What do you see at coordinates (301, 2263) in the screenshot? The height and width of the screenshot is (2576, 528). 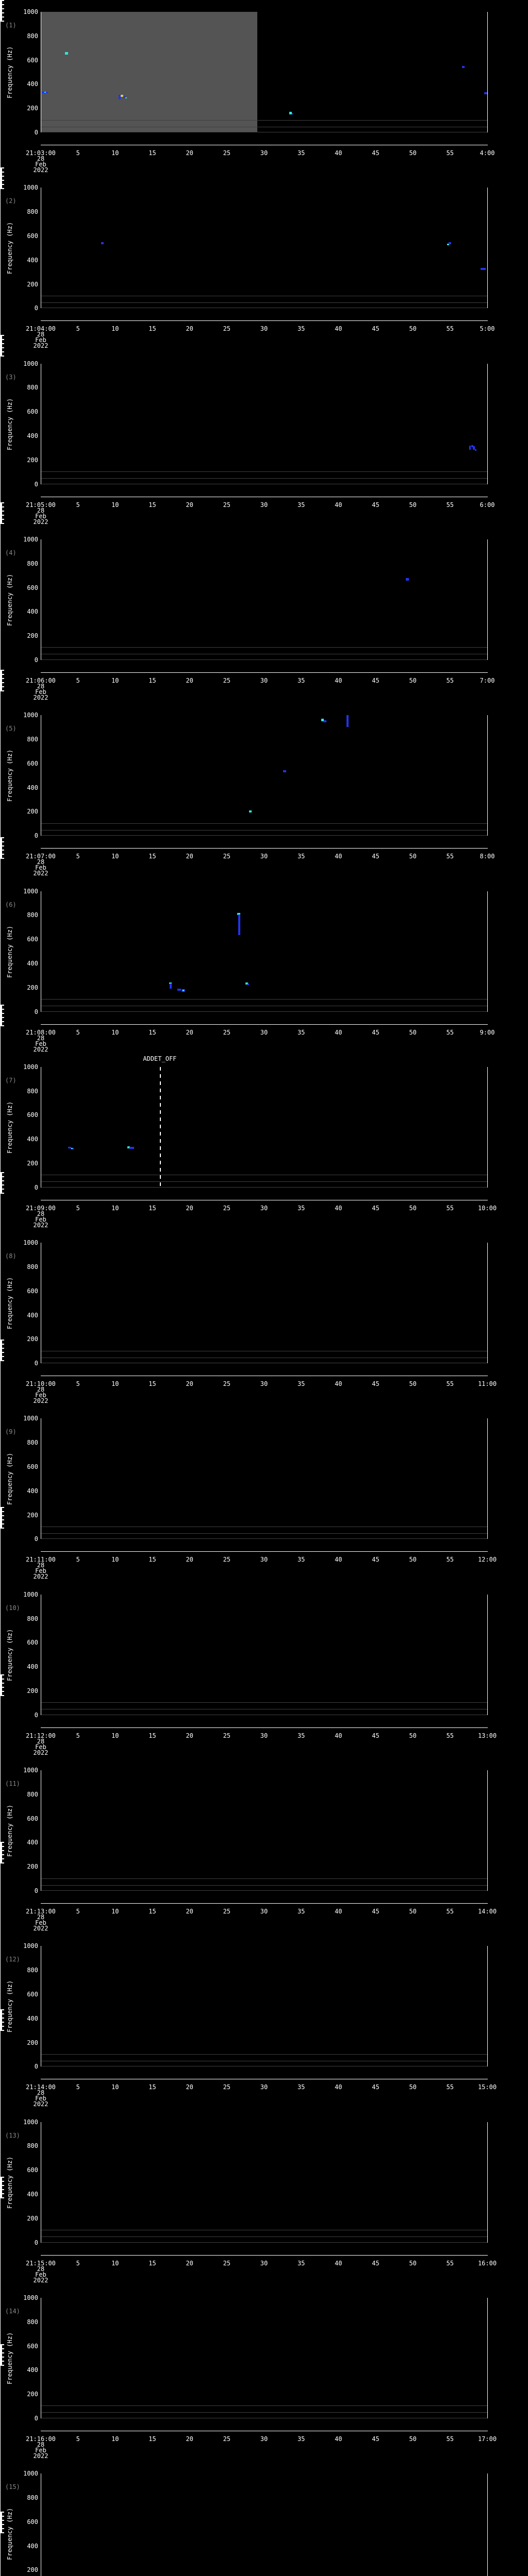 I see `x-tick-label: 35` at bounding box center [301, 2263].